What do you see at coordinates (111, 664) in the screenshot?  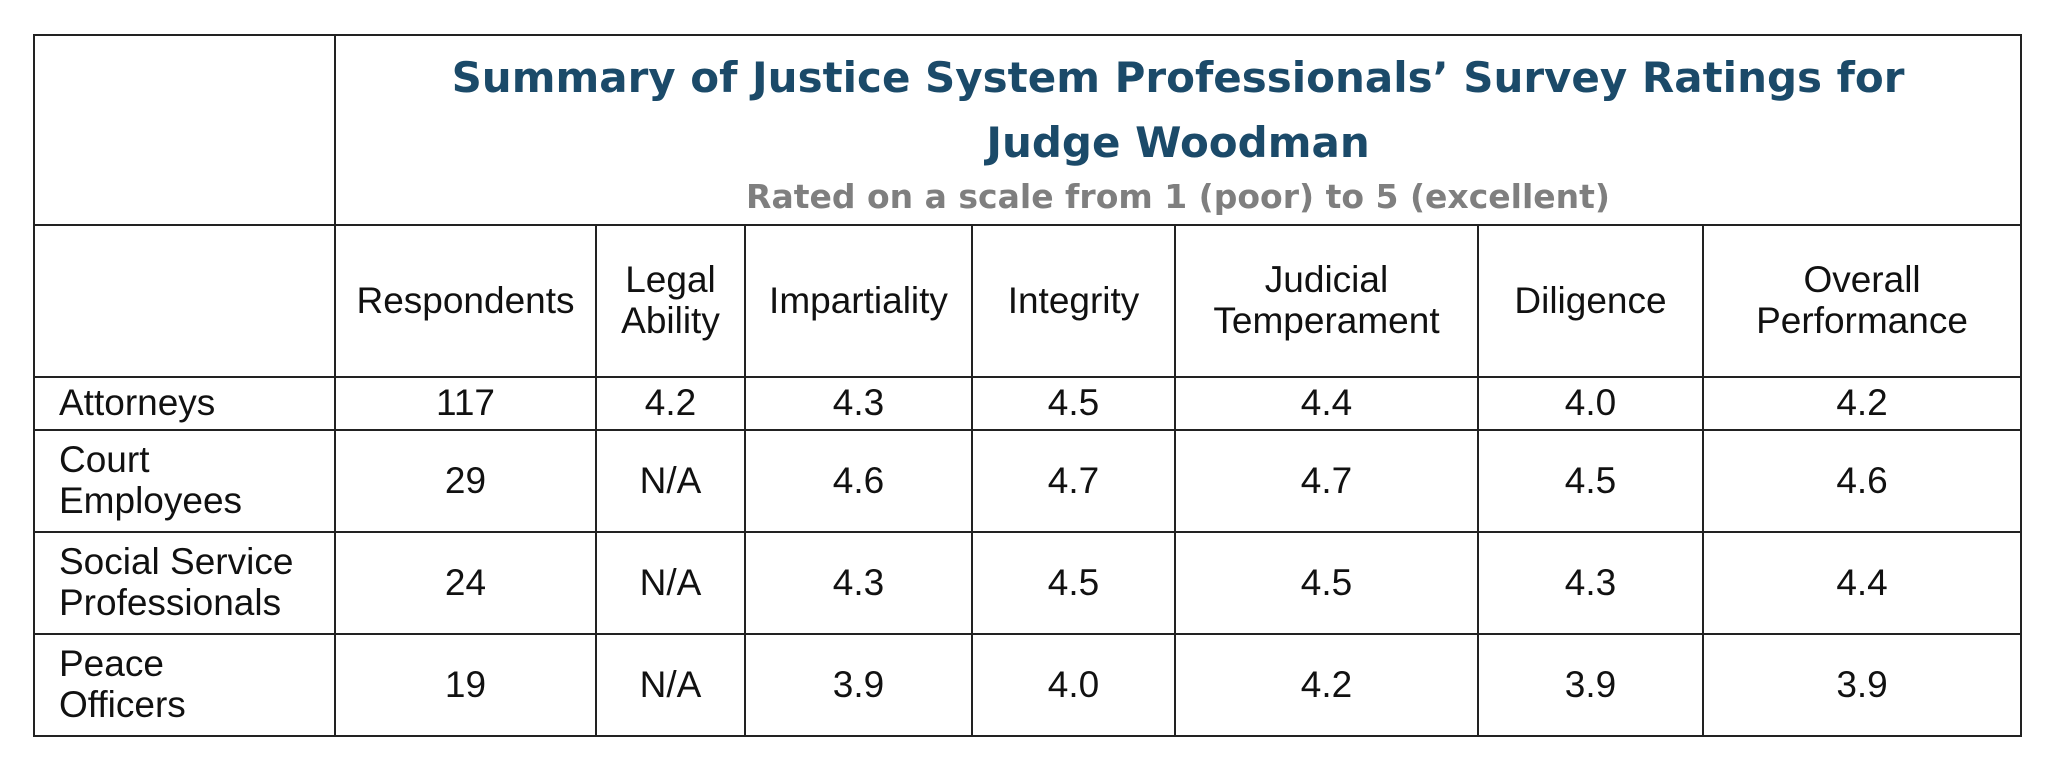 I see `row-label-line: Peace` at bounding box center [111, 664].